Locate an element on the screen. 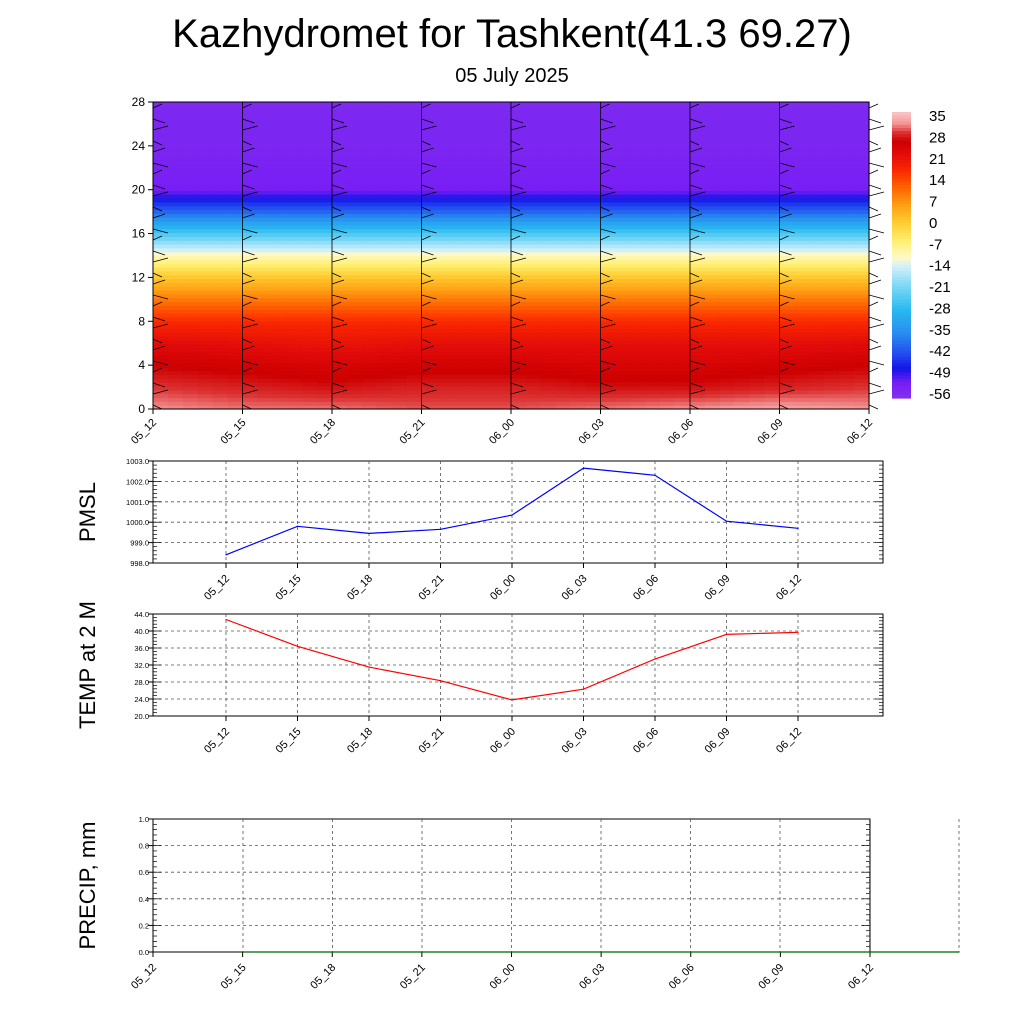 This screenshot has height=1024, width=1024. colorbar-band is located at coordinates (901, 145).